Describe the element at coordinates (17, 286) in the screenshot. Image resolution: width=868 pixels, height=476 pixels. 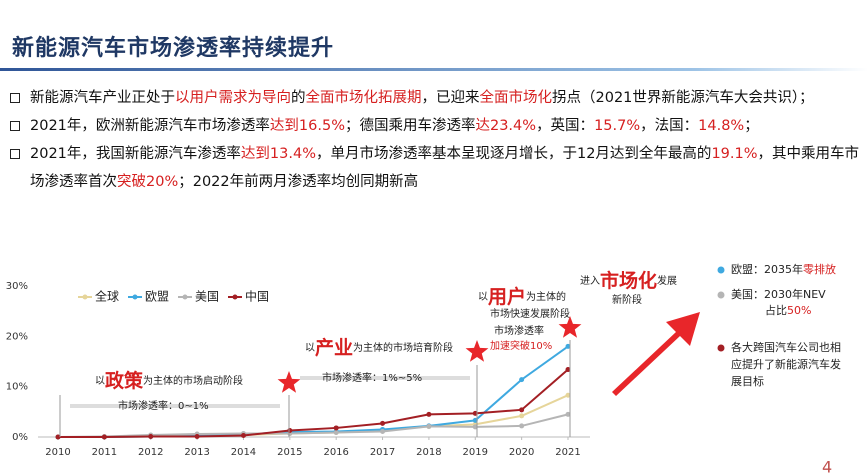
I see `y-tick-label: 30%` at that location.